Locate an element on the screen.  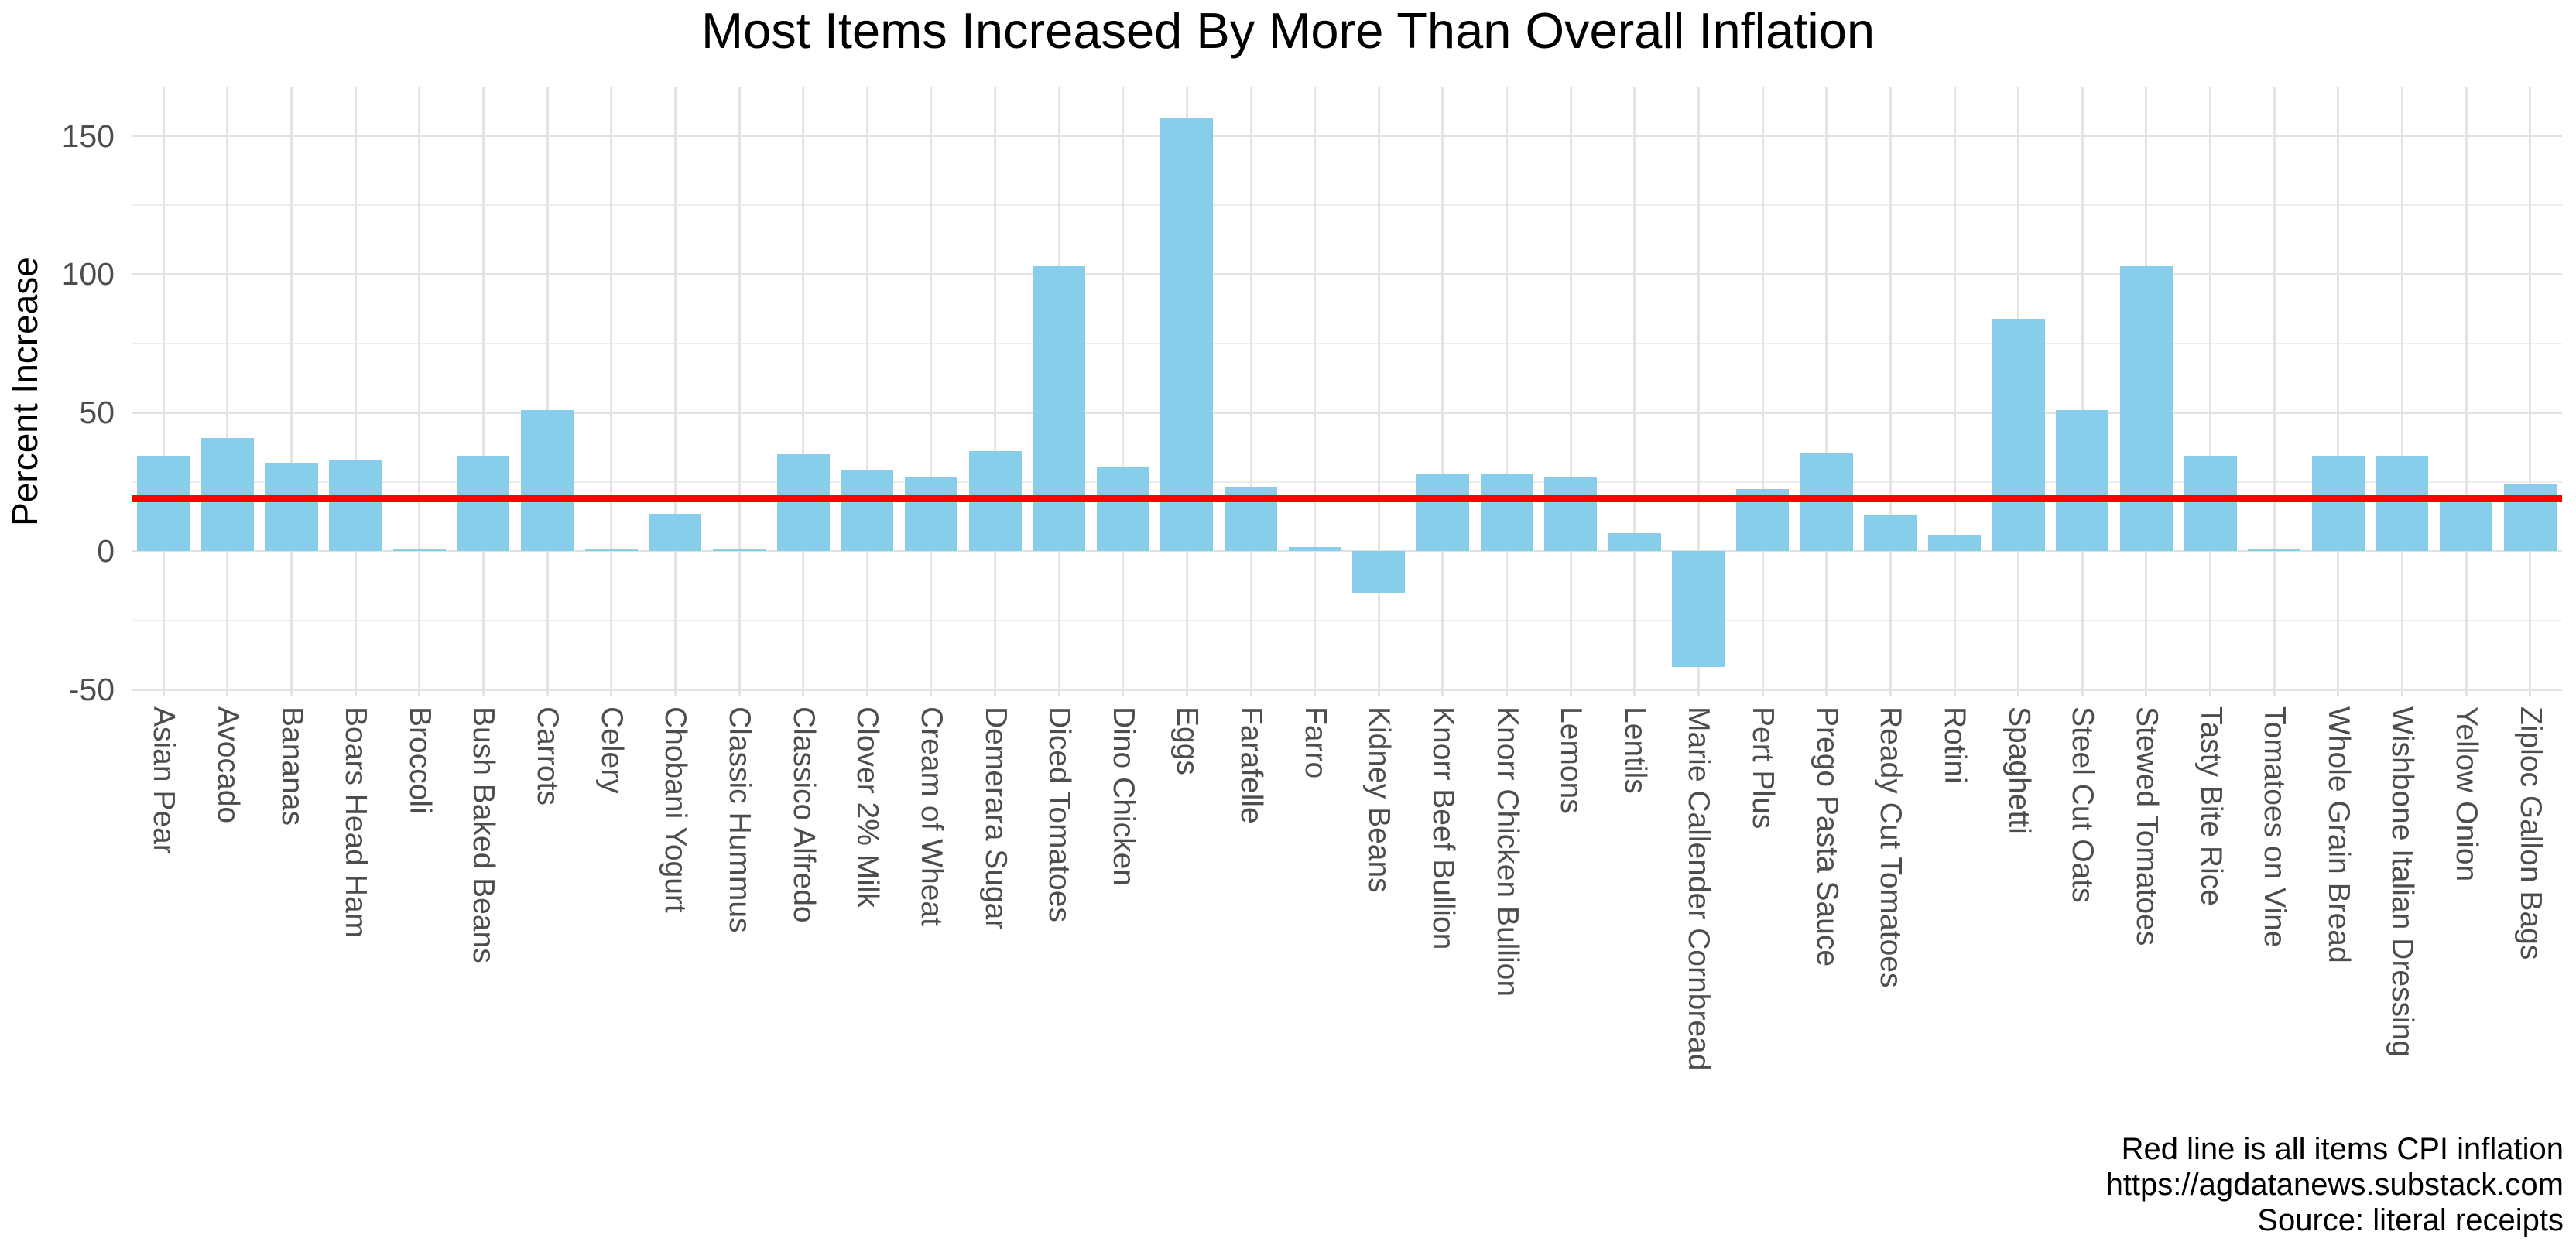
x-tick-label: Diced Tomatoes is located at coordinates (1060, 814).